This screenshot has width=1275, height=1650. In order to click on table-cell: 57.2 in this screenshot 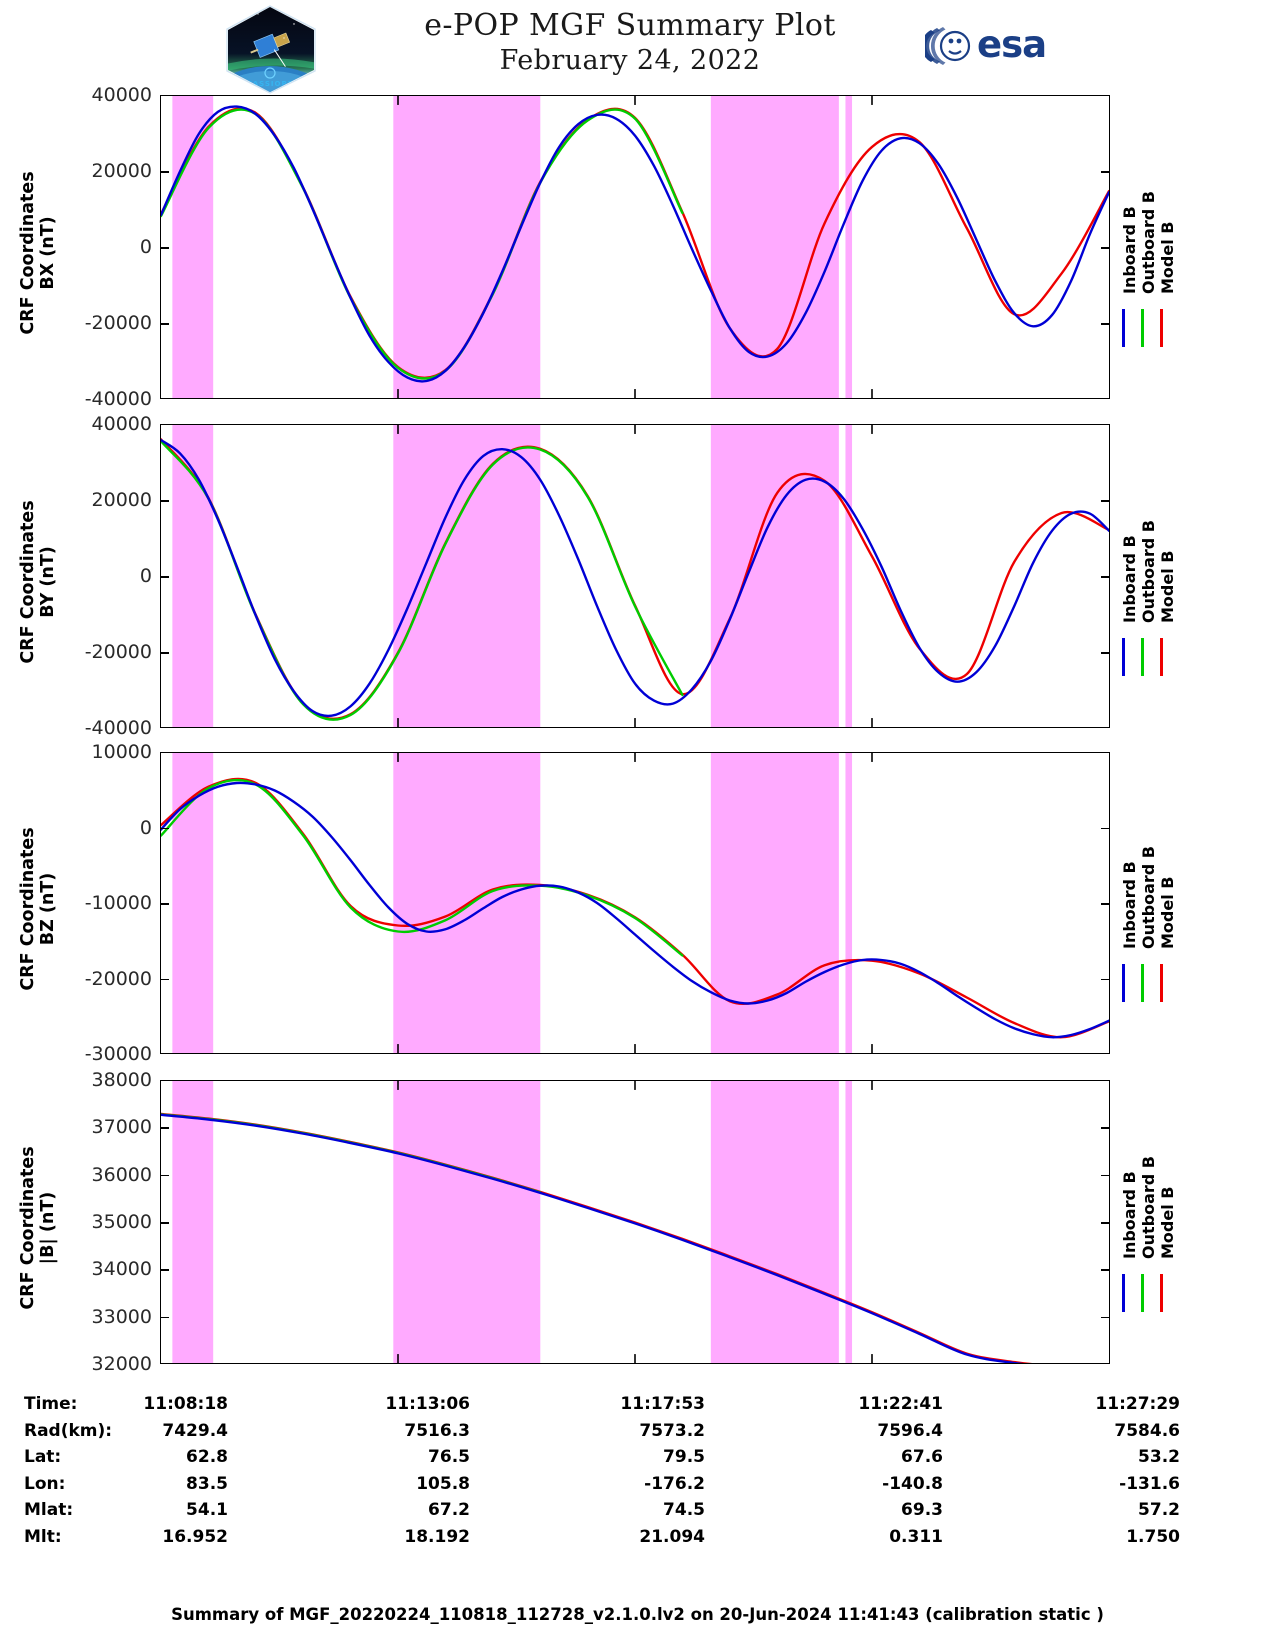, I will do `click(1159, 1510)`.